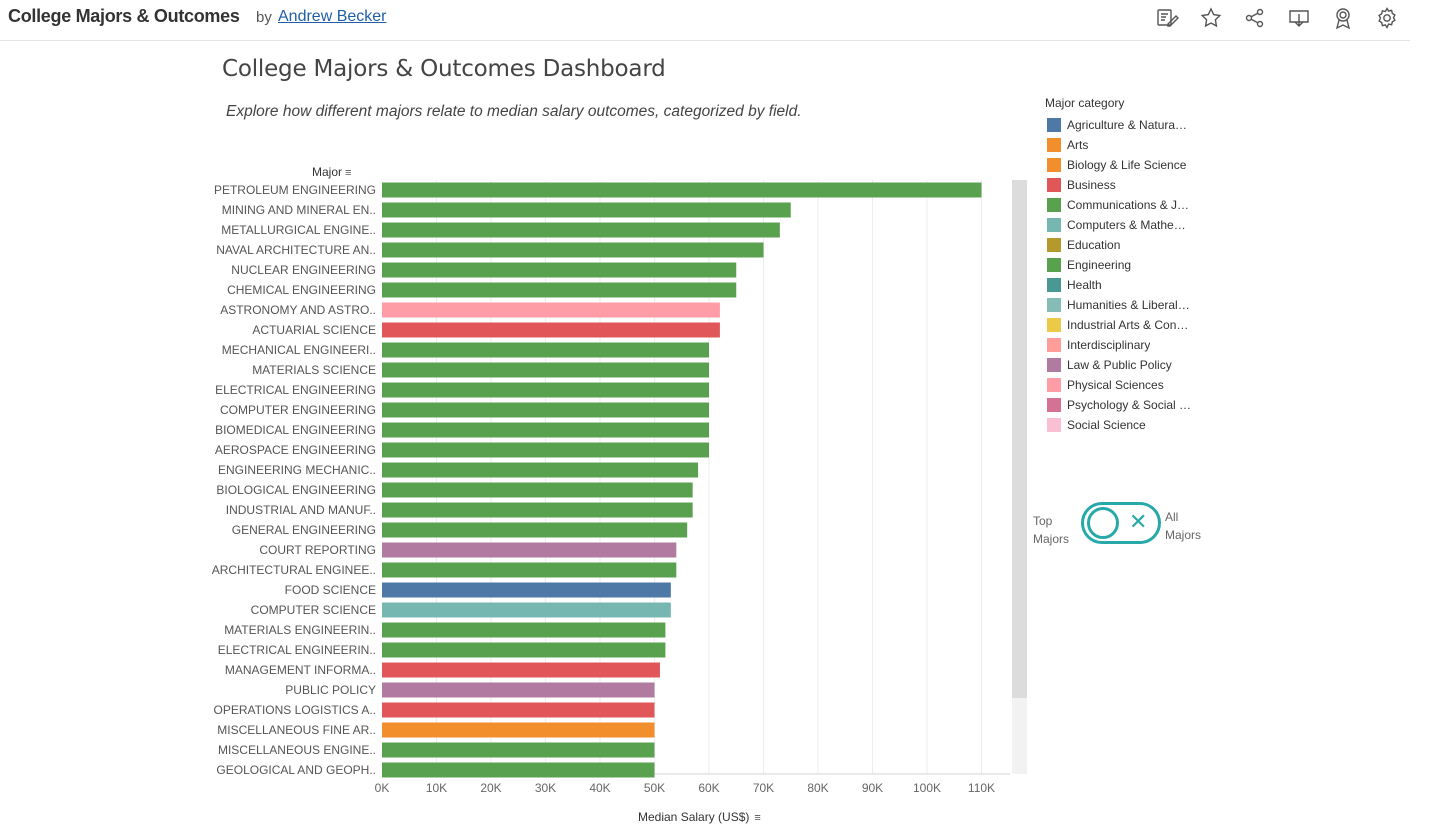 This screenshot has height=835, width=1437. I want to click on y-tick-label: METALLURGICAL ENGINE.., so click(298, 230).